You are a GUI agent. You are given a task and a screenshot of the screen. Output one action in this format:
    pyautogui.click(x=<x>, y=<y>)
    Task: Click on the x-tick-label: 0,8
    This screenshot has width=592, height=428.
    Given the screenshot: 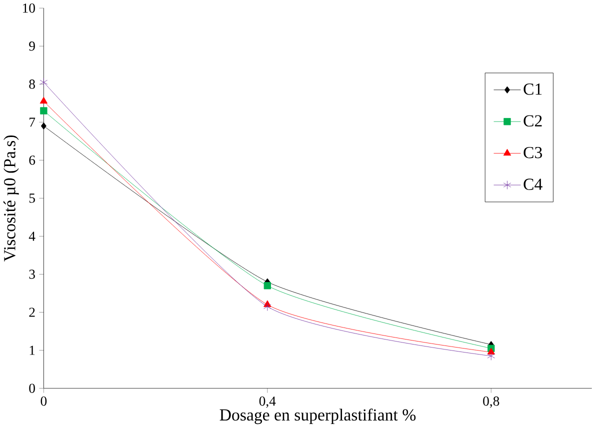 What is the action you would take?
    pyautogui.click(x=491, y=402)
    